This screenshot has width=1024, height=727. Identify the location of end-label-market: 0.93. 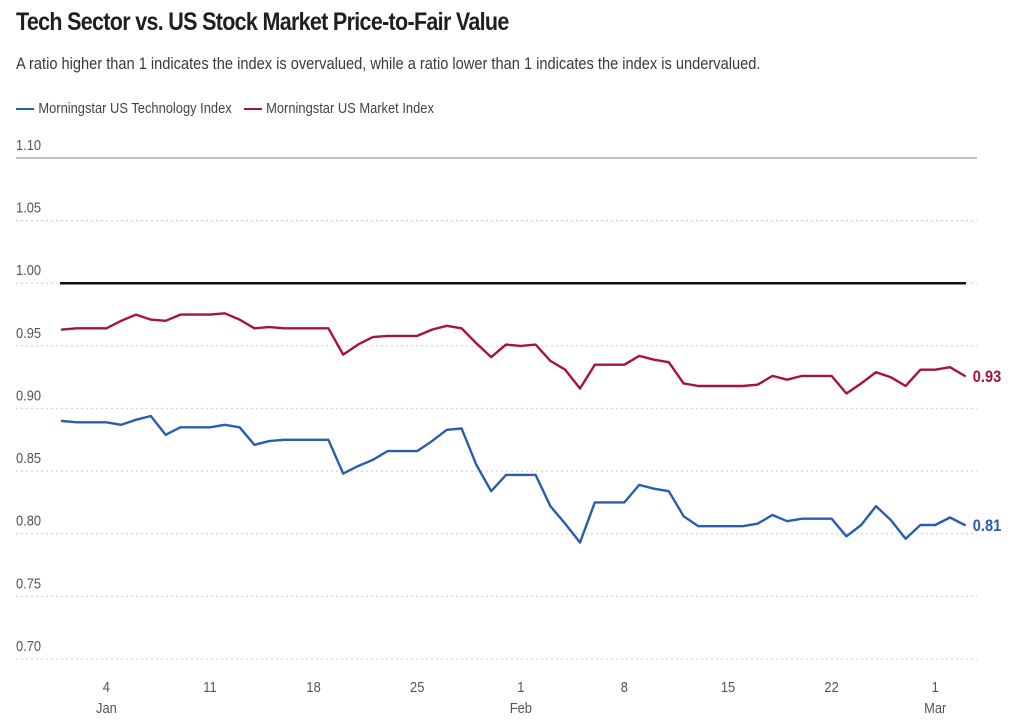
(987, 377).